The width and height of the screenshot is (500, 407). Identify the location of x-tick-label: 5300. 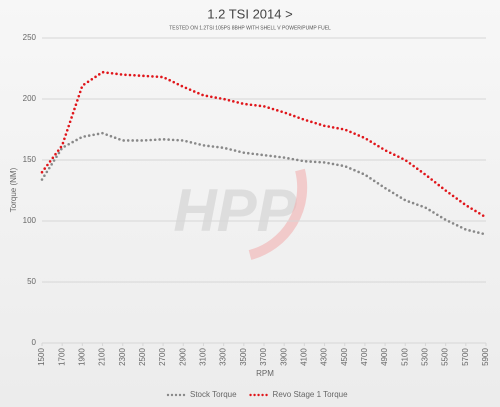
(425, 357).